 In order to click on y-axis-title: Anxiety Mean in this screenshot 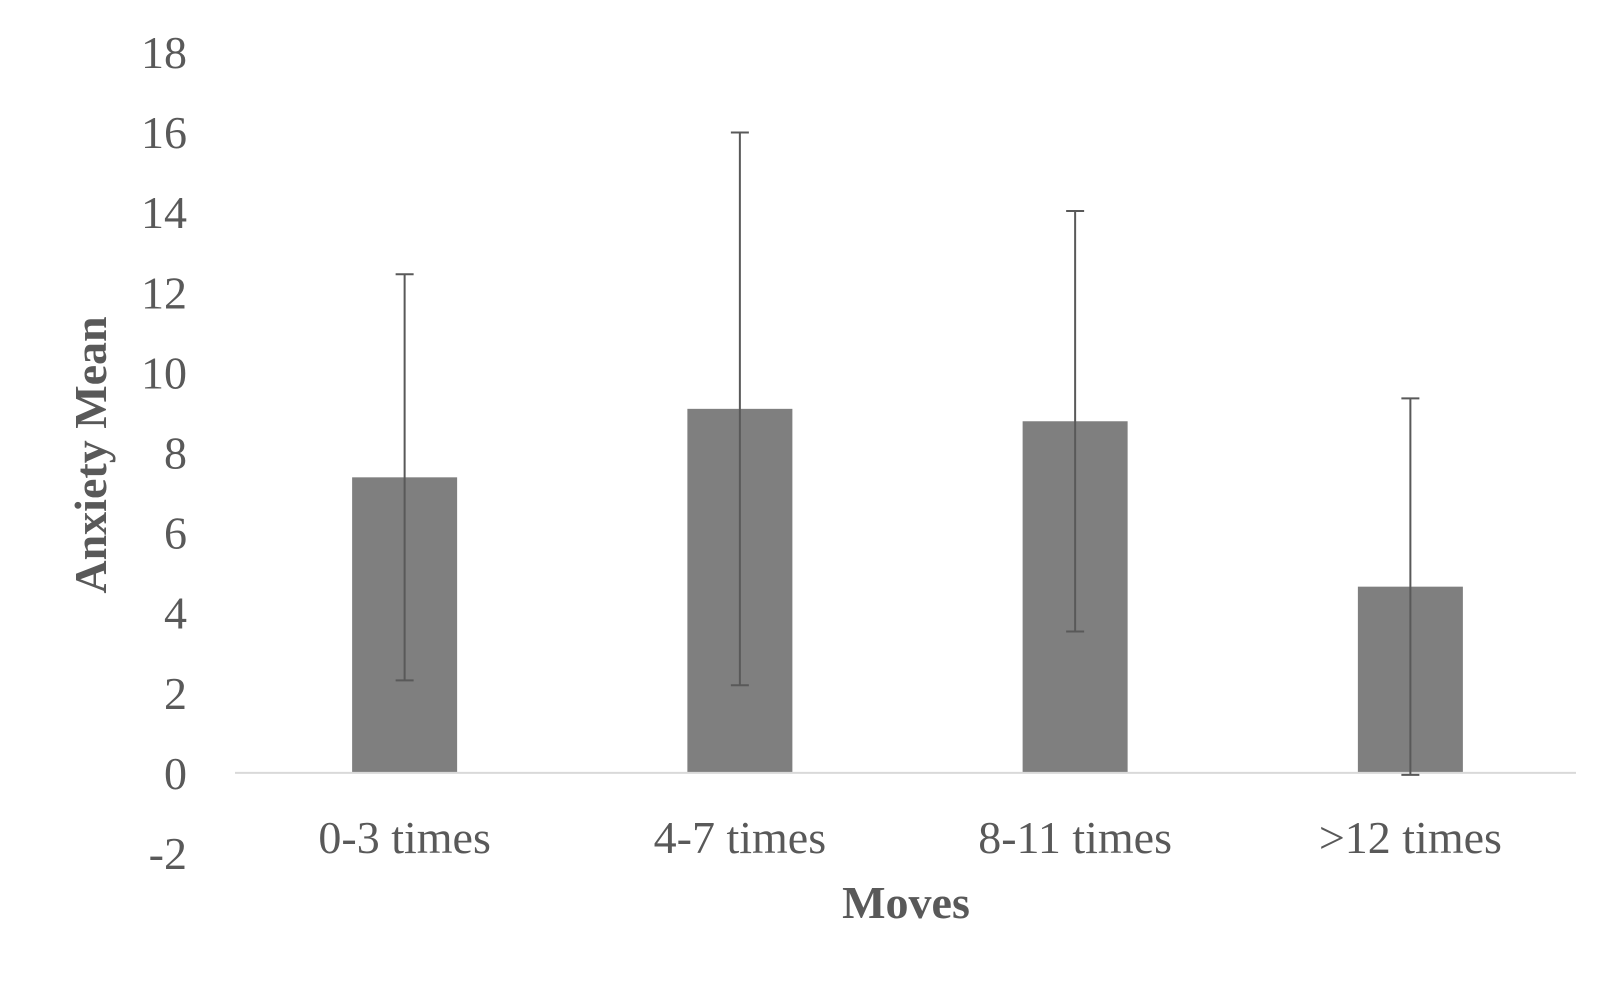, I will do `click(90, 454)`.